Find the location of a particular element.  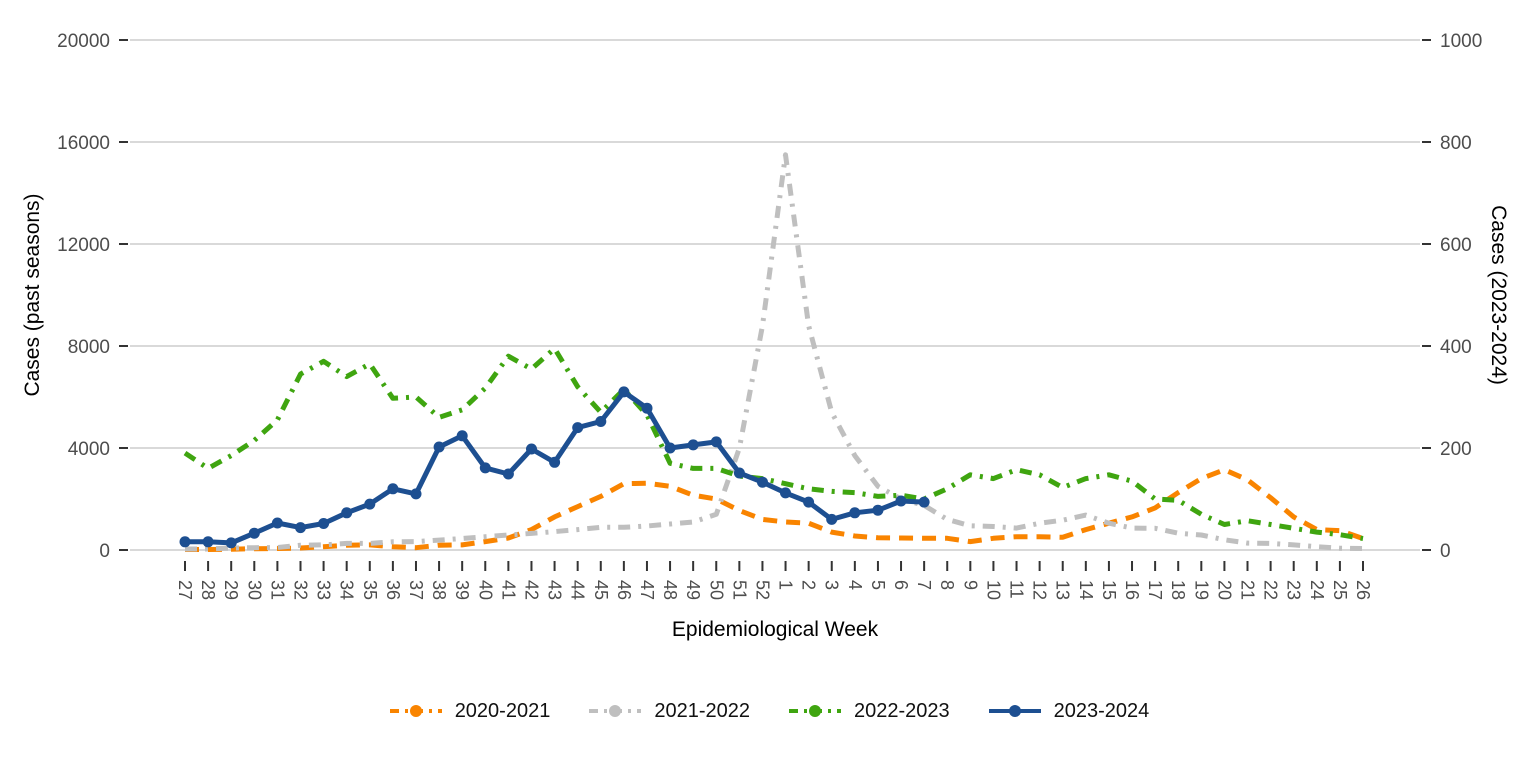

legend-item-2021-2022: 2021-2022 is located at coordinates (668, 711).